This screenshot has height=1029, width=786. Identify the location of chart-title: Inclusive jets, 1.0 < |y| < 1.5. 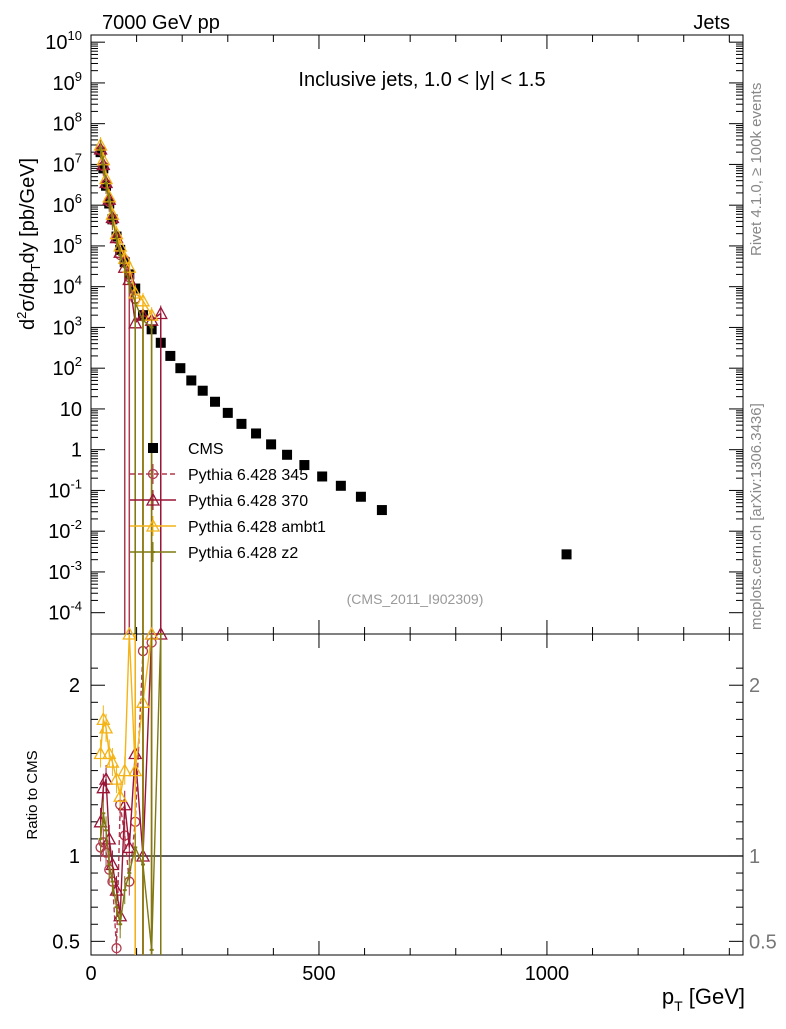
(421, 80).